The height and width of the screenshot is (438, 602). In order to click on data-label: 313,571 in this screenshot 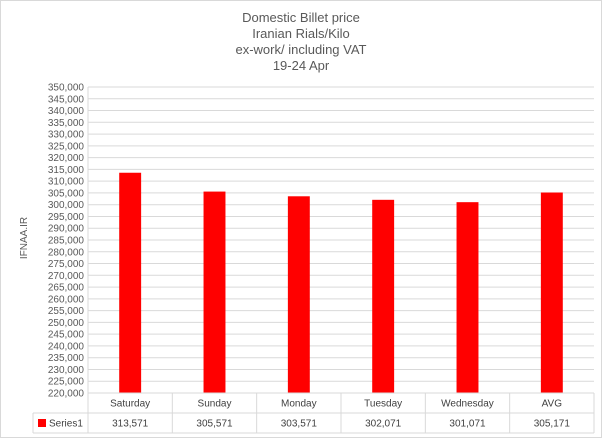, I will do `click(130, 424)`.